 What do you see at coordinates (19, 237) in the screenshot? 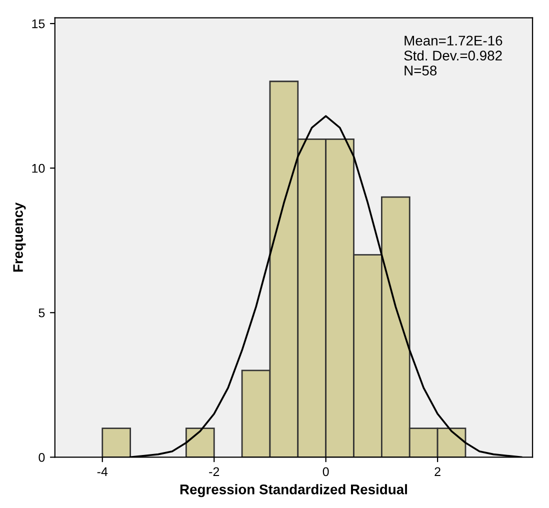
I see `y-axis-title: Frequency` at bounding box center [19, 237].